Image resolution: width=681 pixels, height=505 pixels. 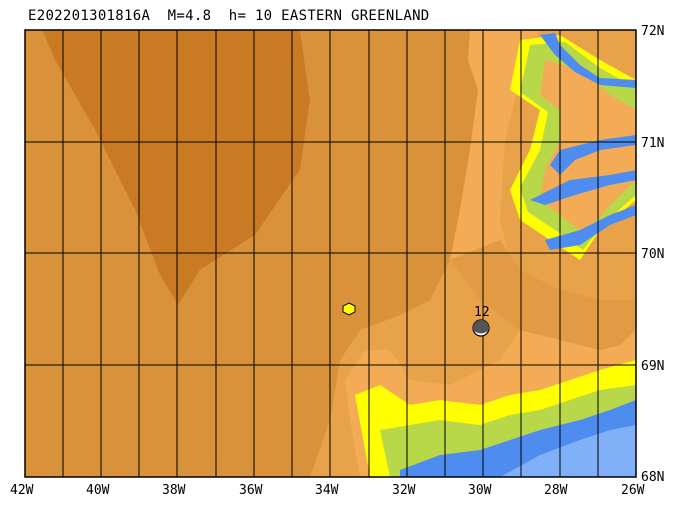 I want to click on lat-label-68n: 68N, so click(x=652, y=477).